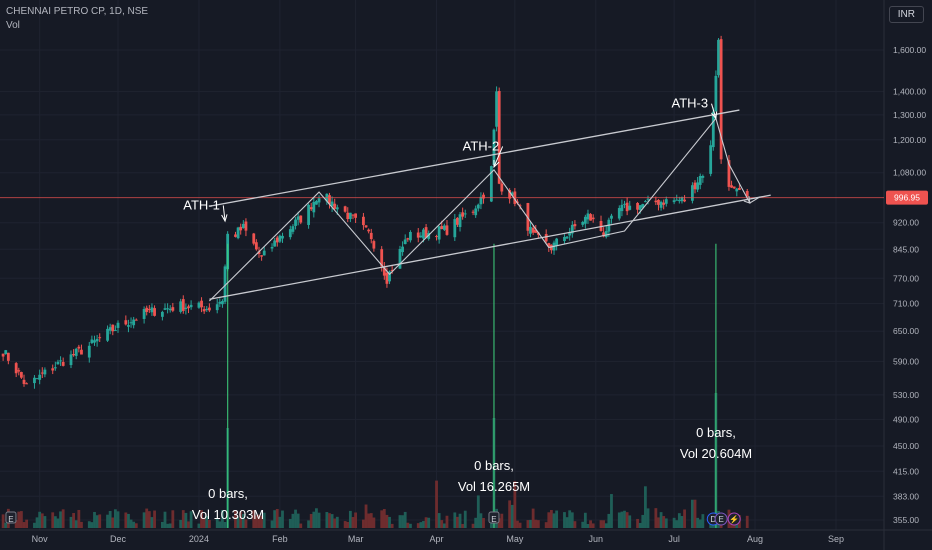  Describe the element at coordinates (199, 539) in the screenshot. I see `time-axis-label: 2024` at that location.